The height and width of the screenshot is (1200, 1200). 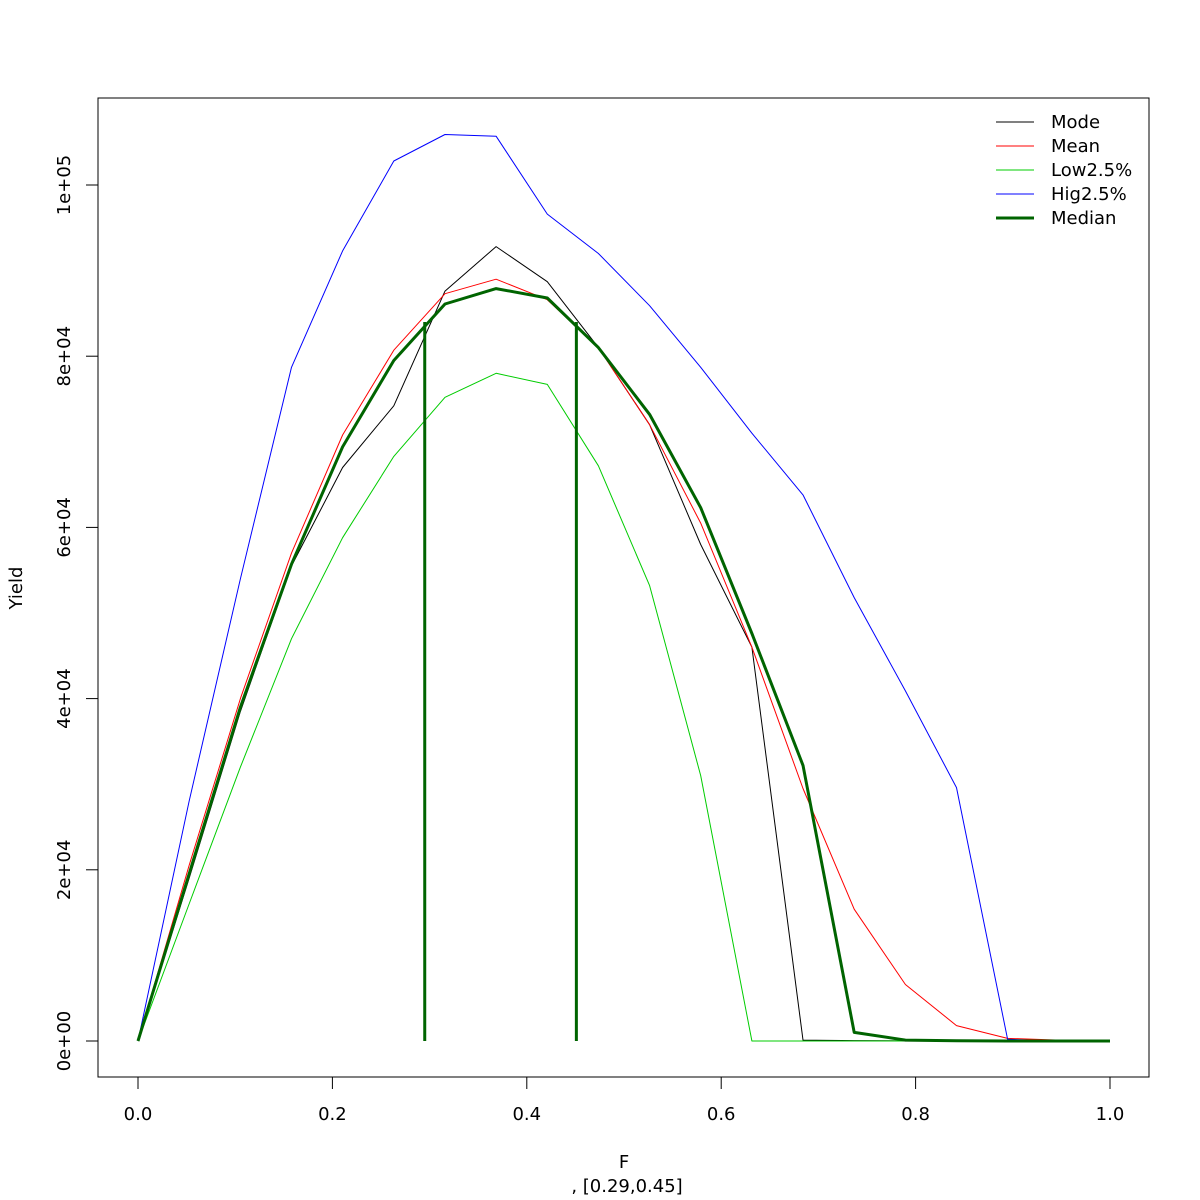 I want to click on chart-subtitle: , [0.29,0.45], so click(x=626, y=1186).